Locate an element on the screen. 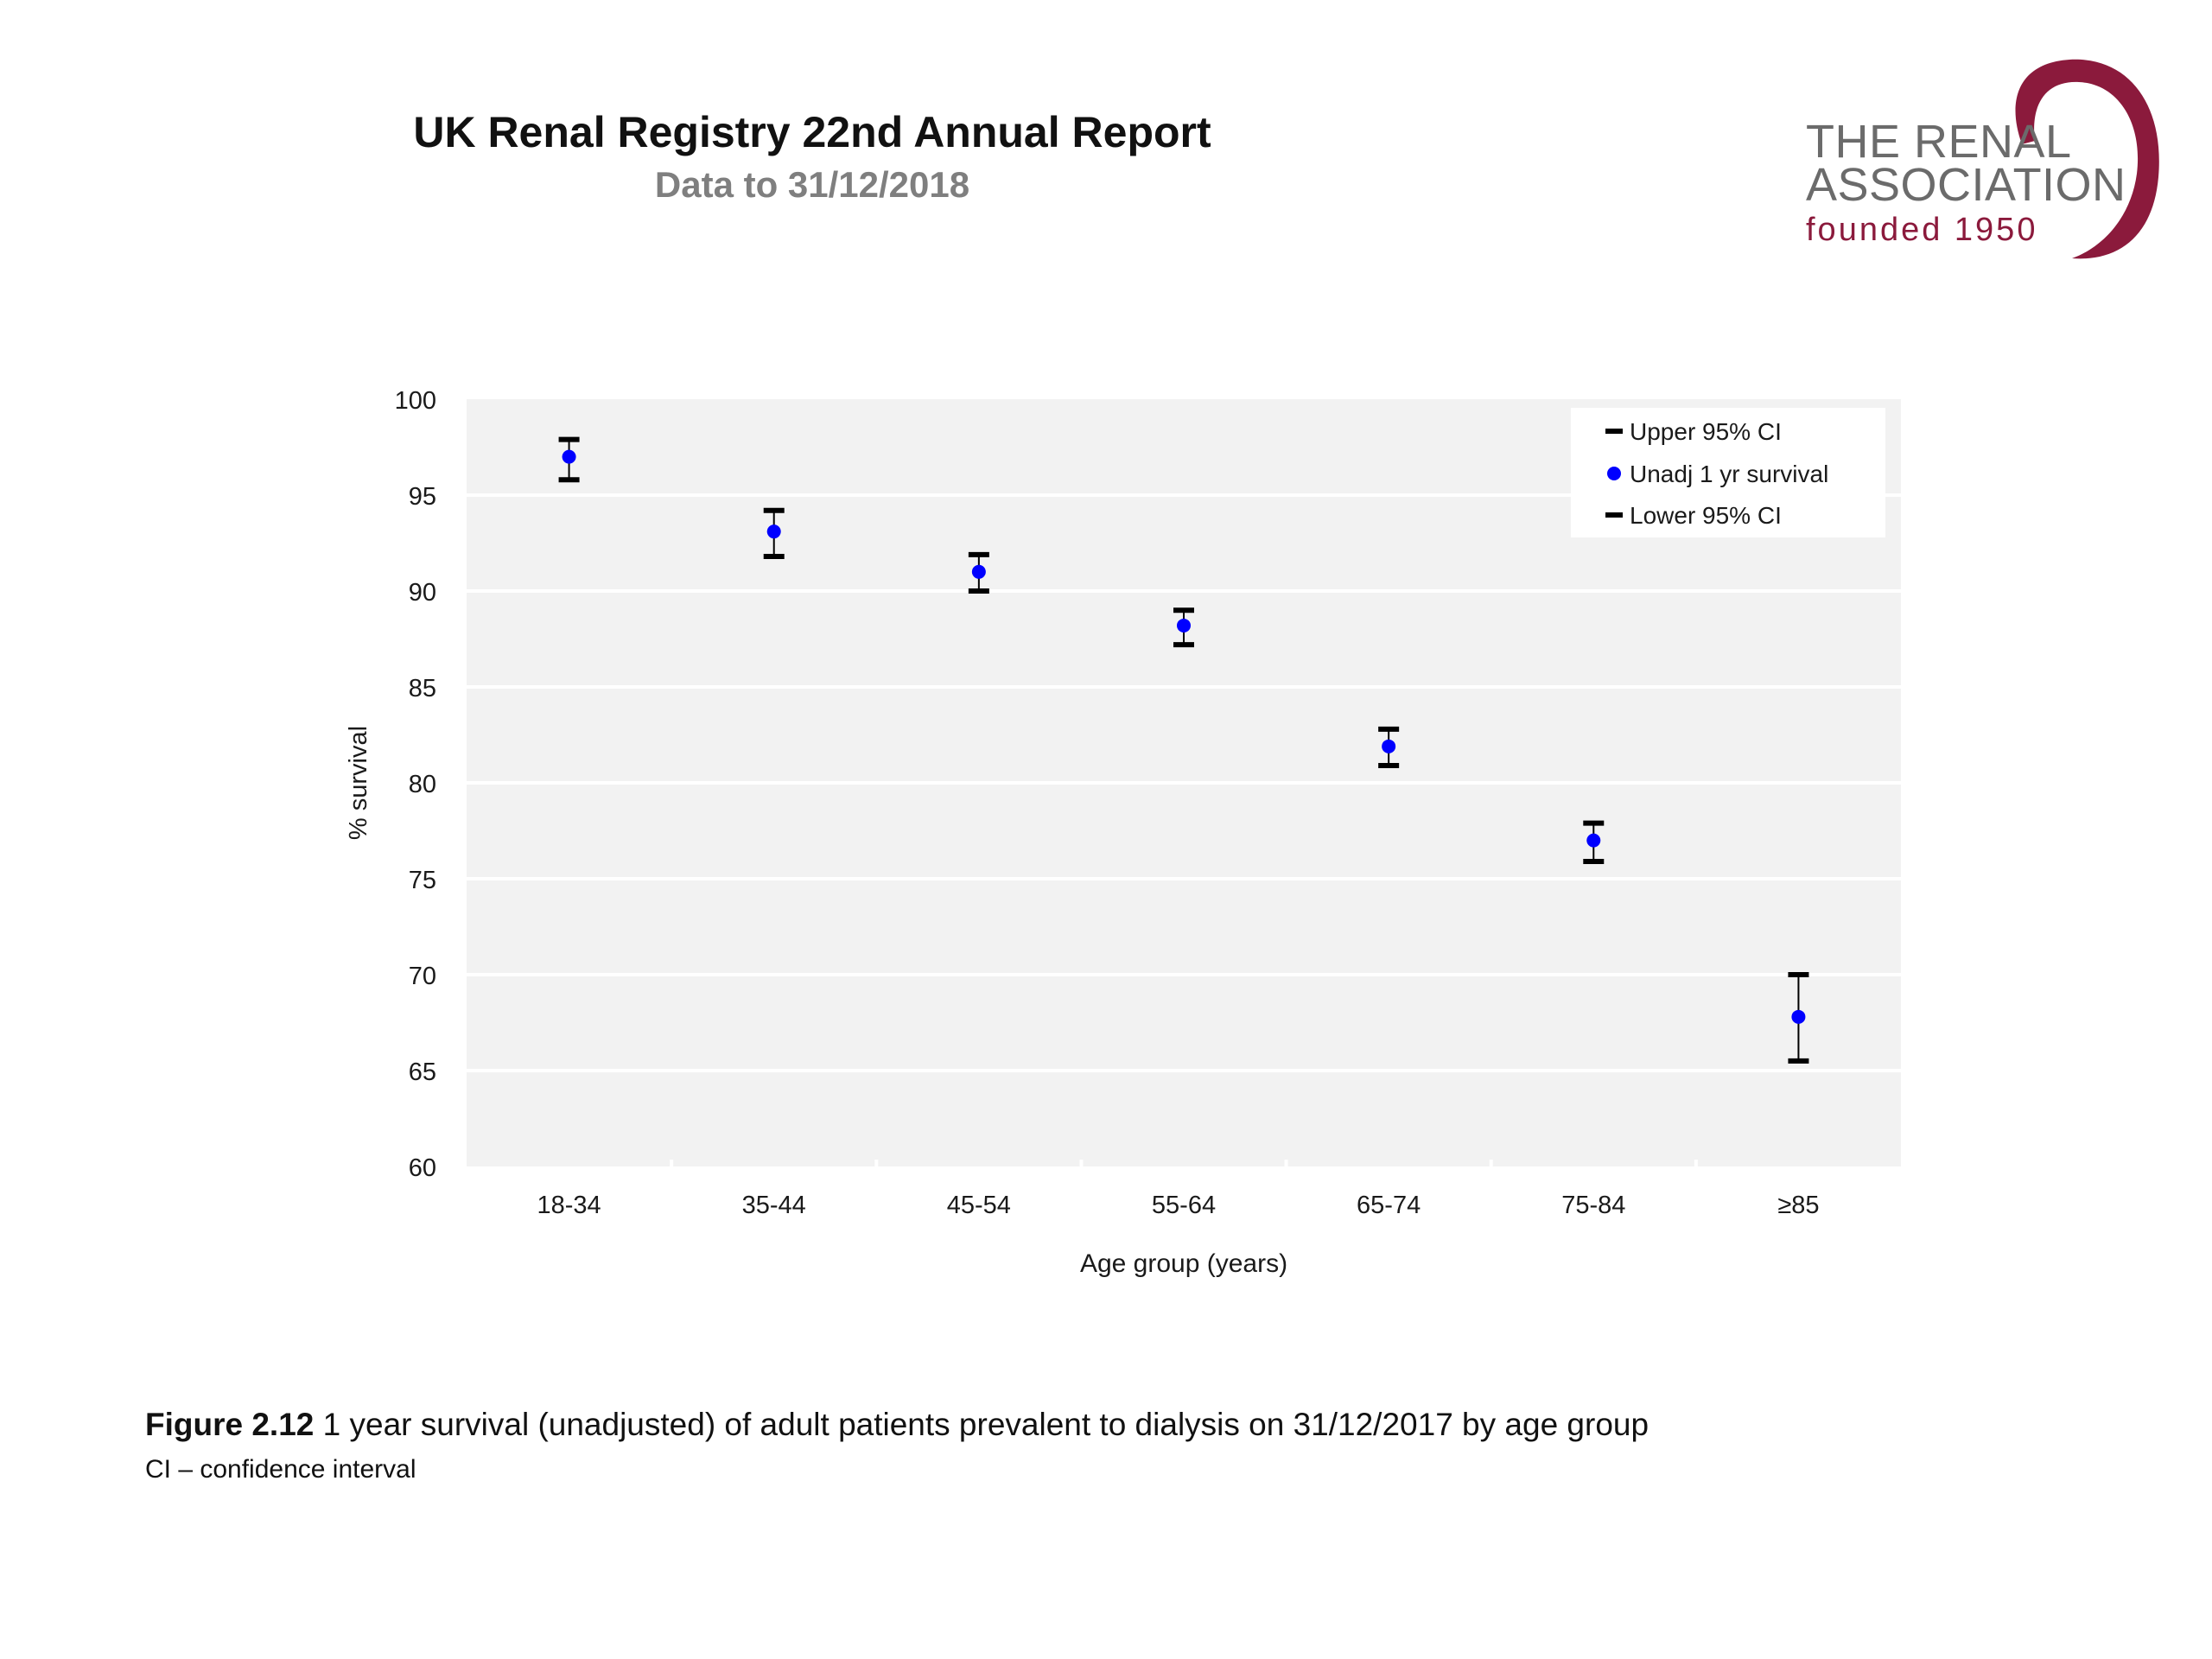 This screenshot has width=2212, height=1659. x-tick-label: 18-34 is located at coordinates (569, 1205).